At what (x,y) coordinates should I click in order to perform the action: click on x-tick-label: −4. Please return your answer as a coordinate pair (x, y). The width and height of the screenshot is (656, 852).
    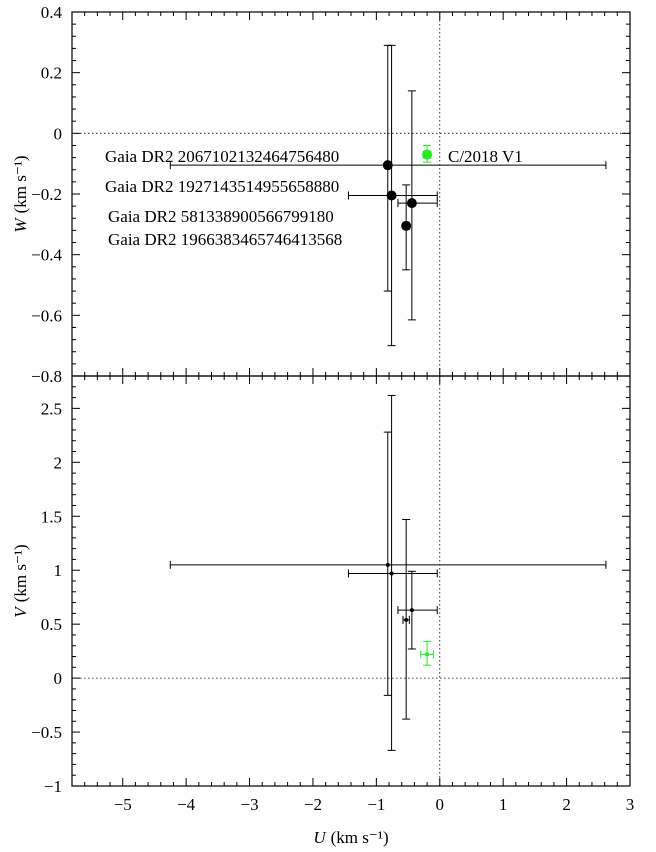
    Looking at the image, I should click on (186, 804).